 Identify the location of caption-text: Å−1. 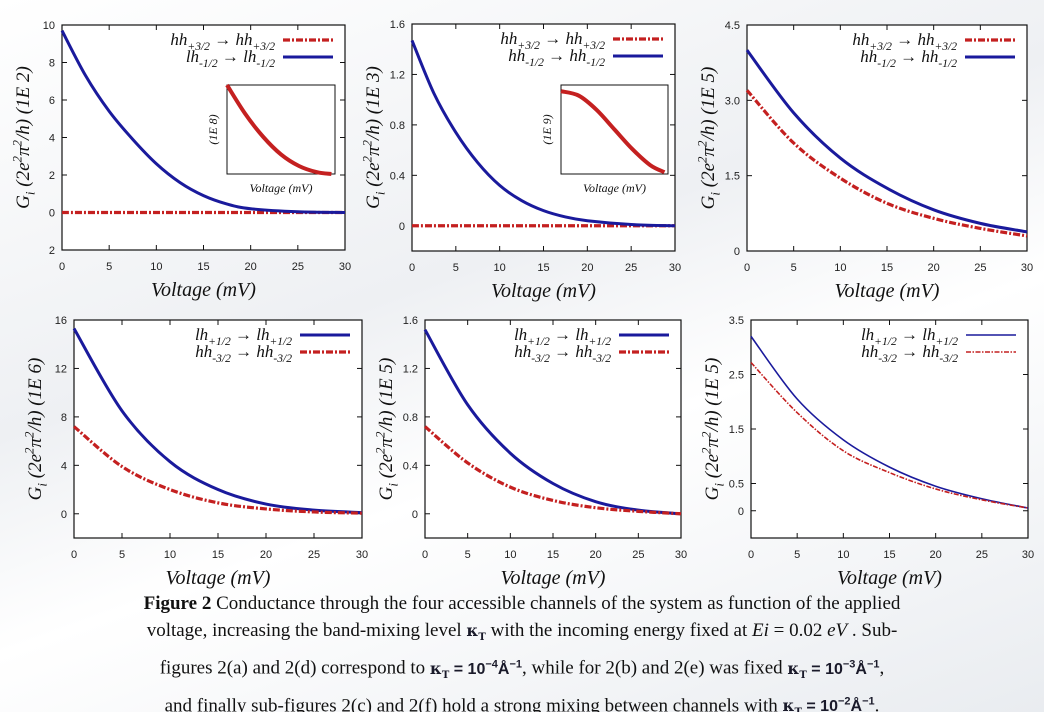
(867, 668).